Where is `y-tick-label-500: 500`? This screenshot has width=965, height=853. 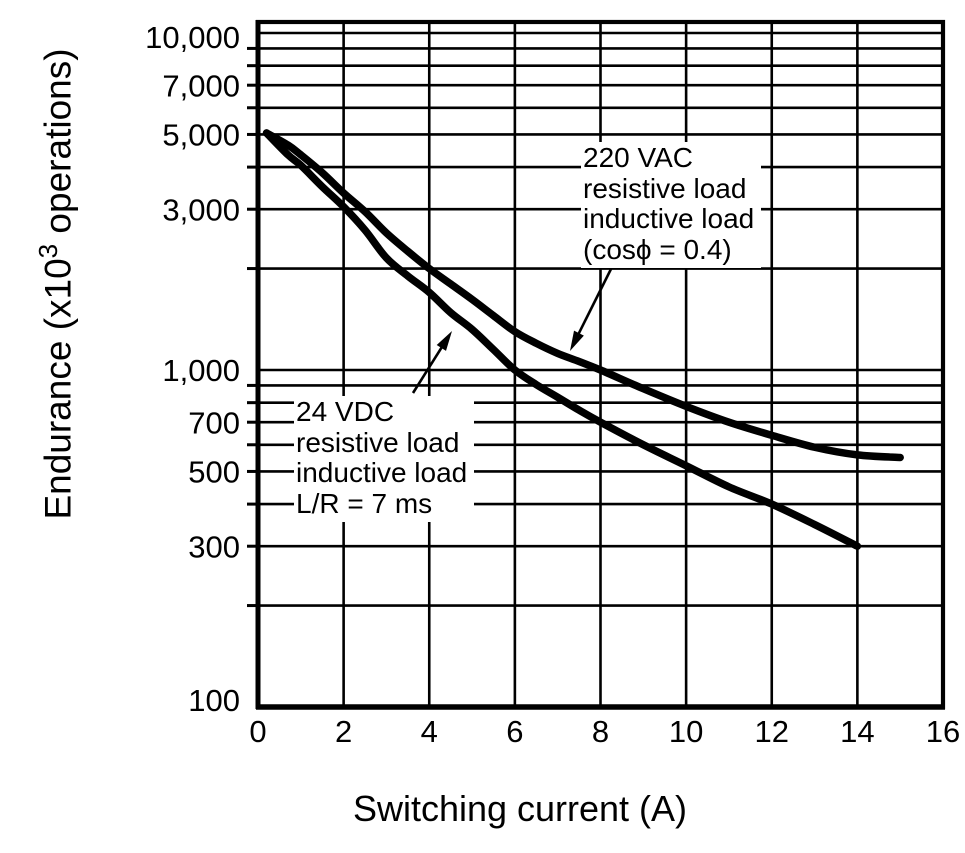
y-tick-label-500: 500 is located at coordinates (214, 472).